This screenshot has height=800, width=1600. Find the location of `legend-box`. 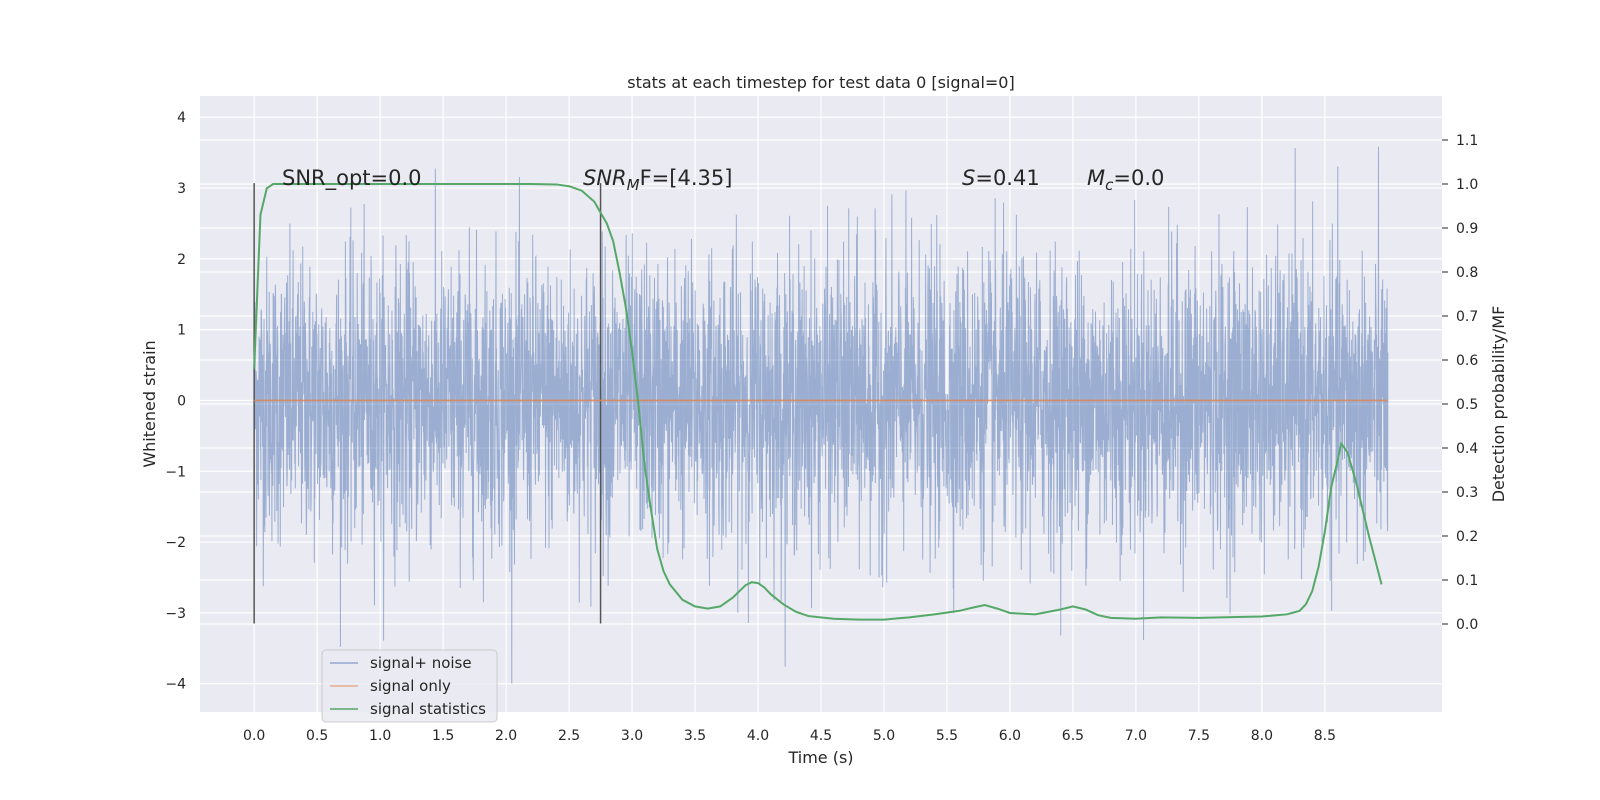

legend-box is located at coordinates (409, 686).